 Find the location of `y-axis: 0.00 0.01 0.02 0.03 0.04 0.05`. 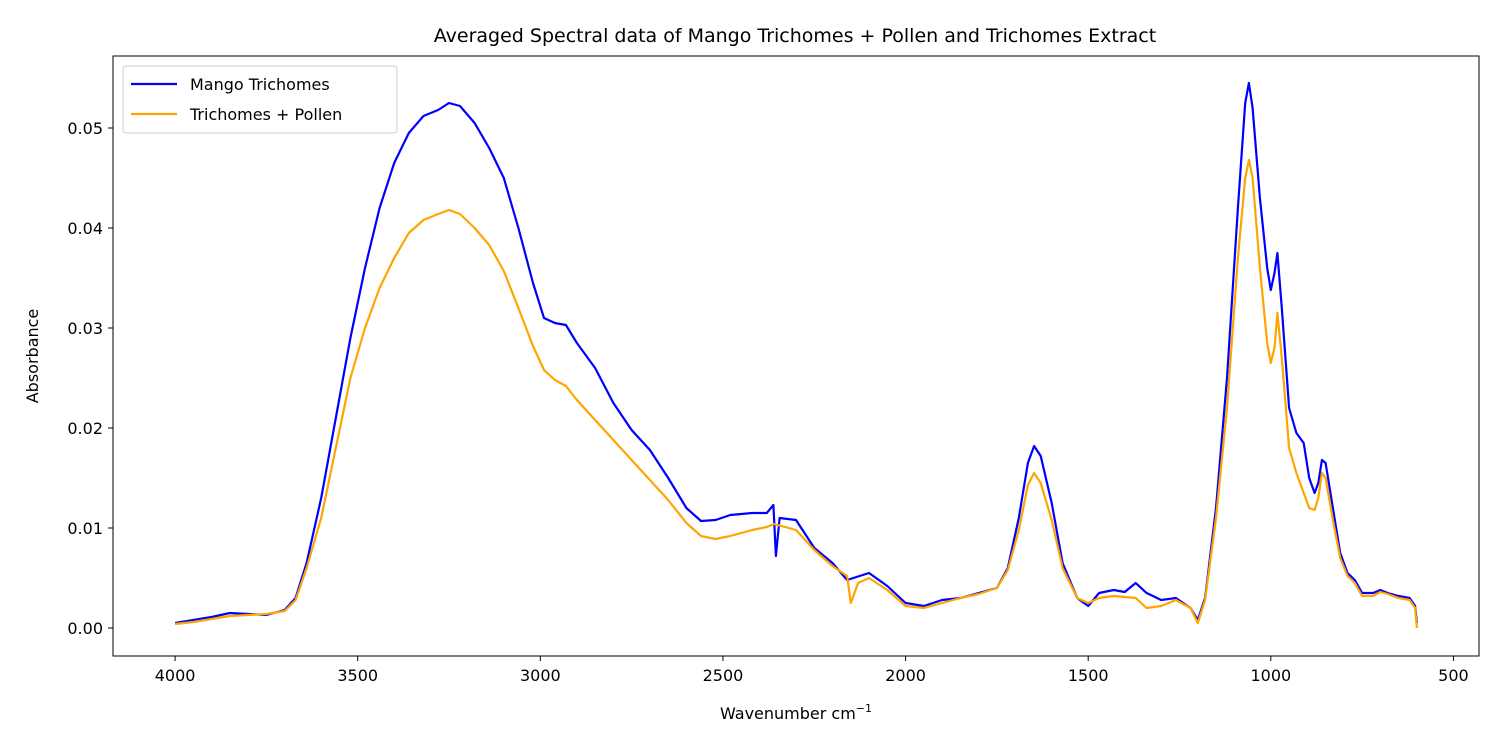

y-axis: 0.00 0.01 0.02 0.03 0.04 0.05 is located at coordinates (90, 378).